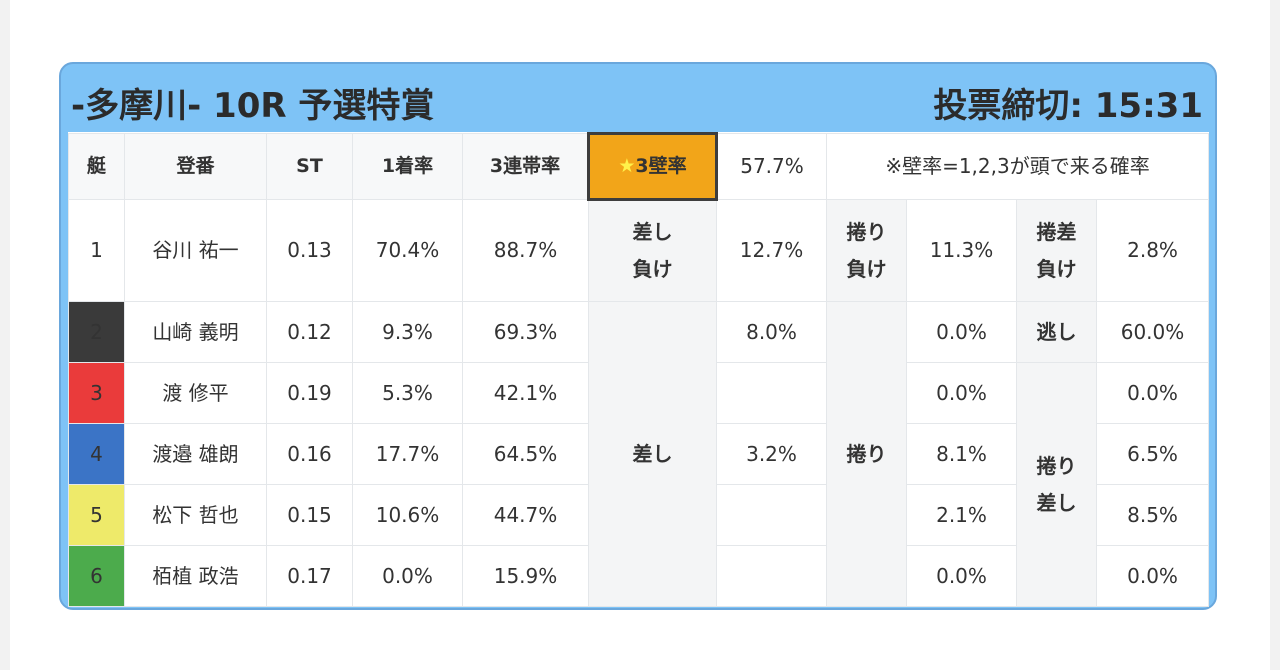 The width and height of the screenshot is (1280, 670). Describe the element at coordinates (961, 454) in the screenshot. I see `makuri-value: 8.1%` at that location.